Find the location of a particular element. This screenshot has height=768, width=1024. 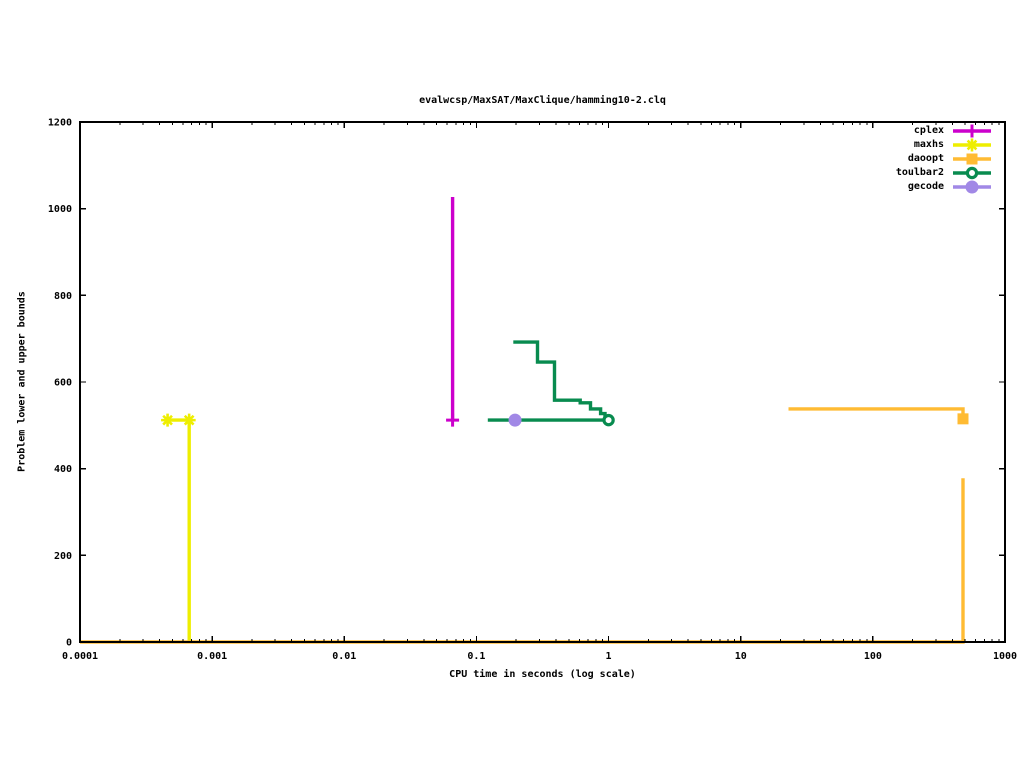

svg-text: 800 is located at coordinates (63, 296).